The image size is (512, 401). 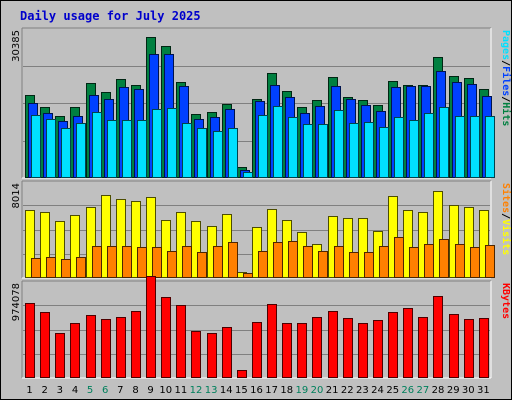 What do you see at coordinates (407, 390) in the screenshot?
I see `x-tick-label: 26` at bounding box center [407, 390].